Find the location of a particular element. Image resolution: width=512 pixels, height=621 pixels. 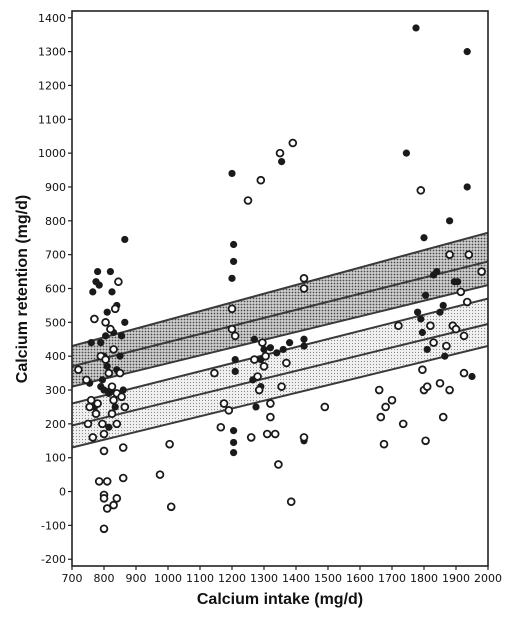

y-tick-label: 1300 is located at coordinates (52, 52).